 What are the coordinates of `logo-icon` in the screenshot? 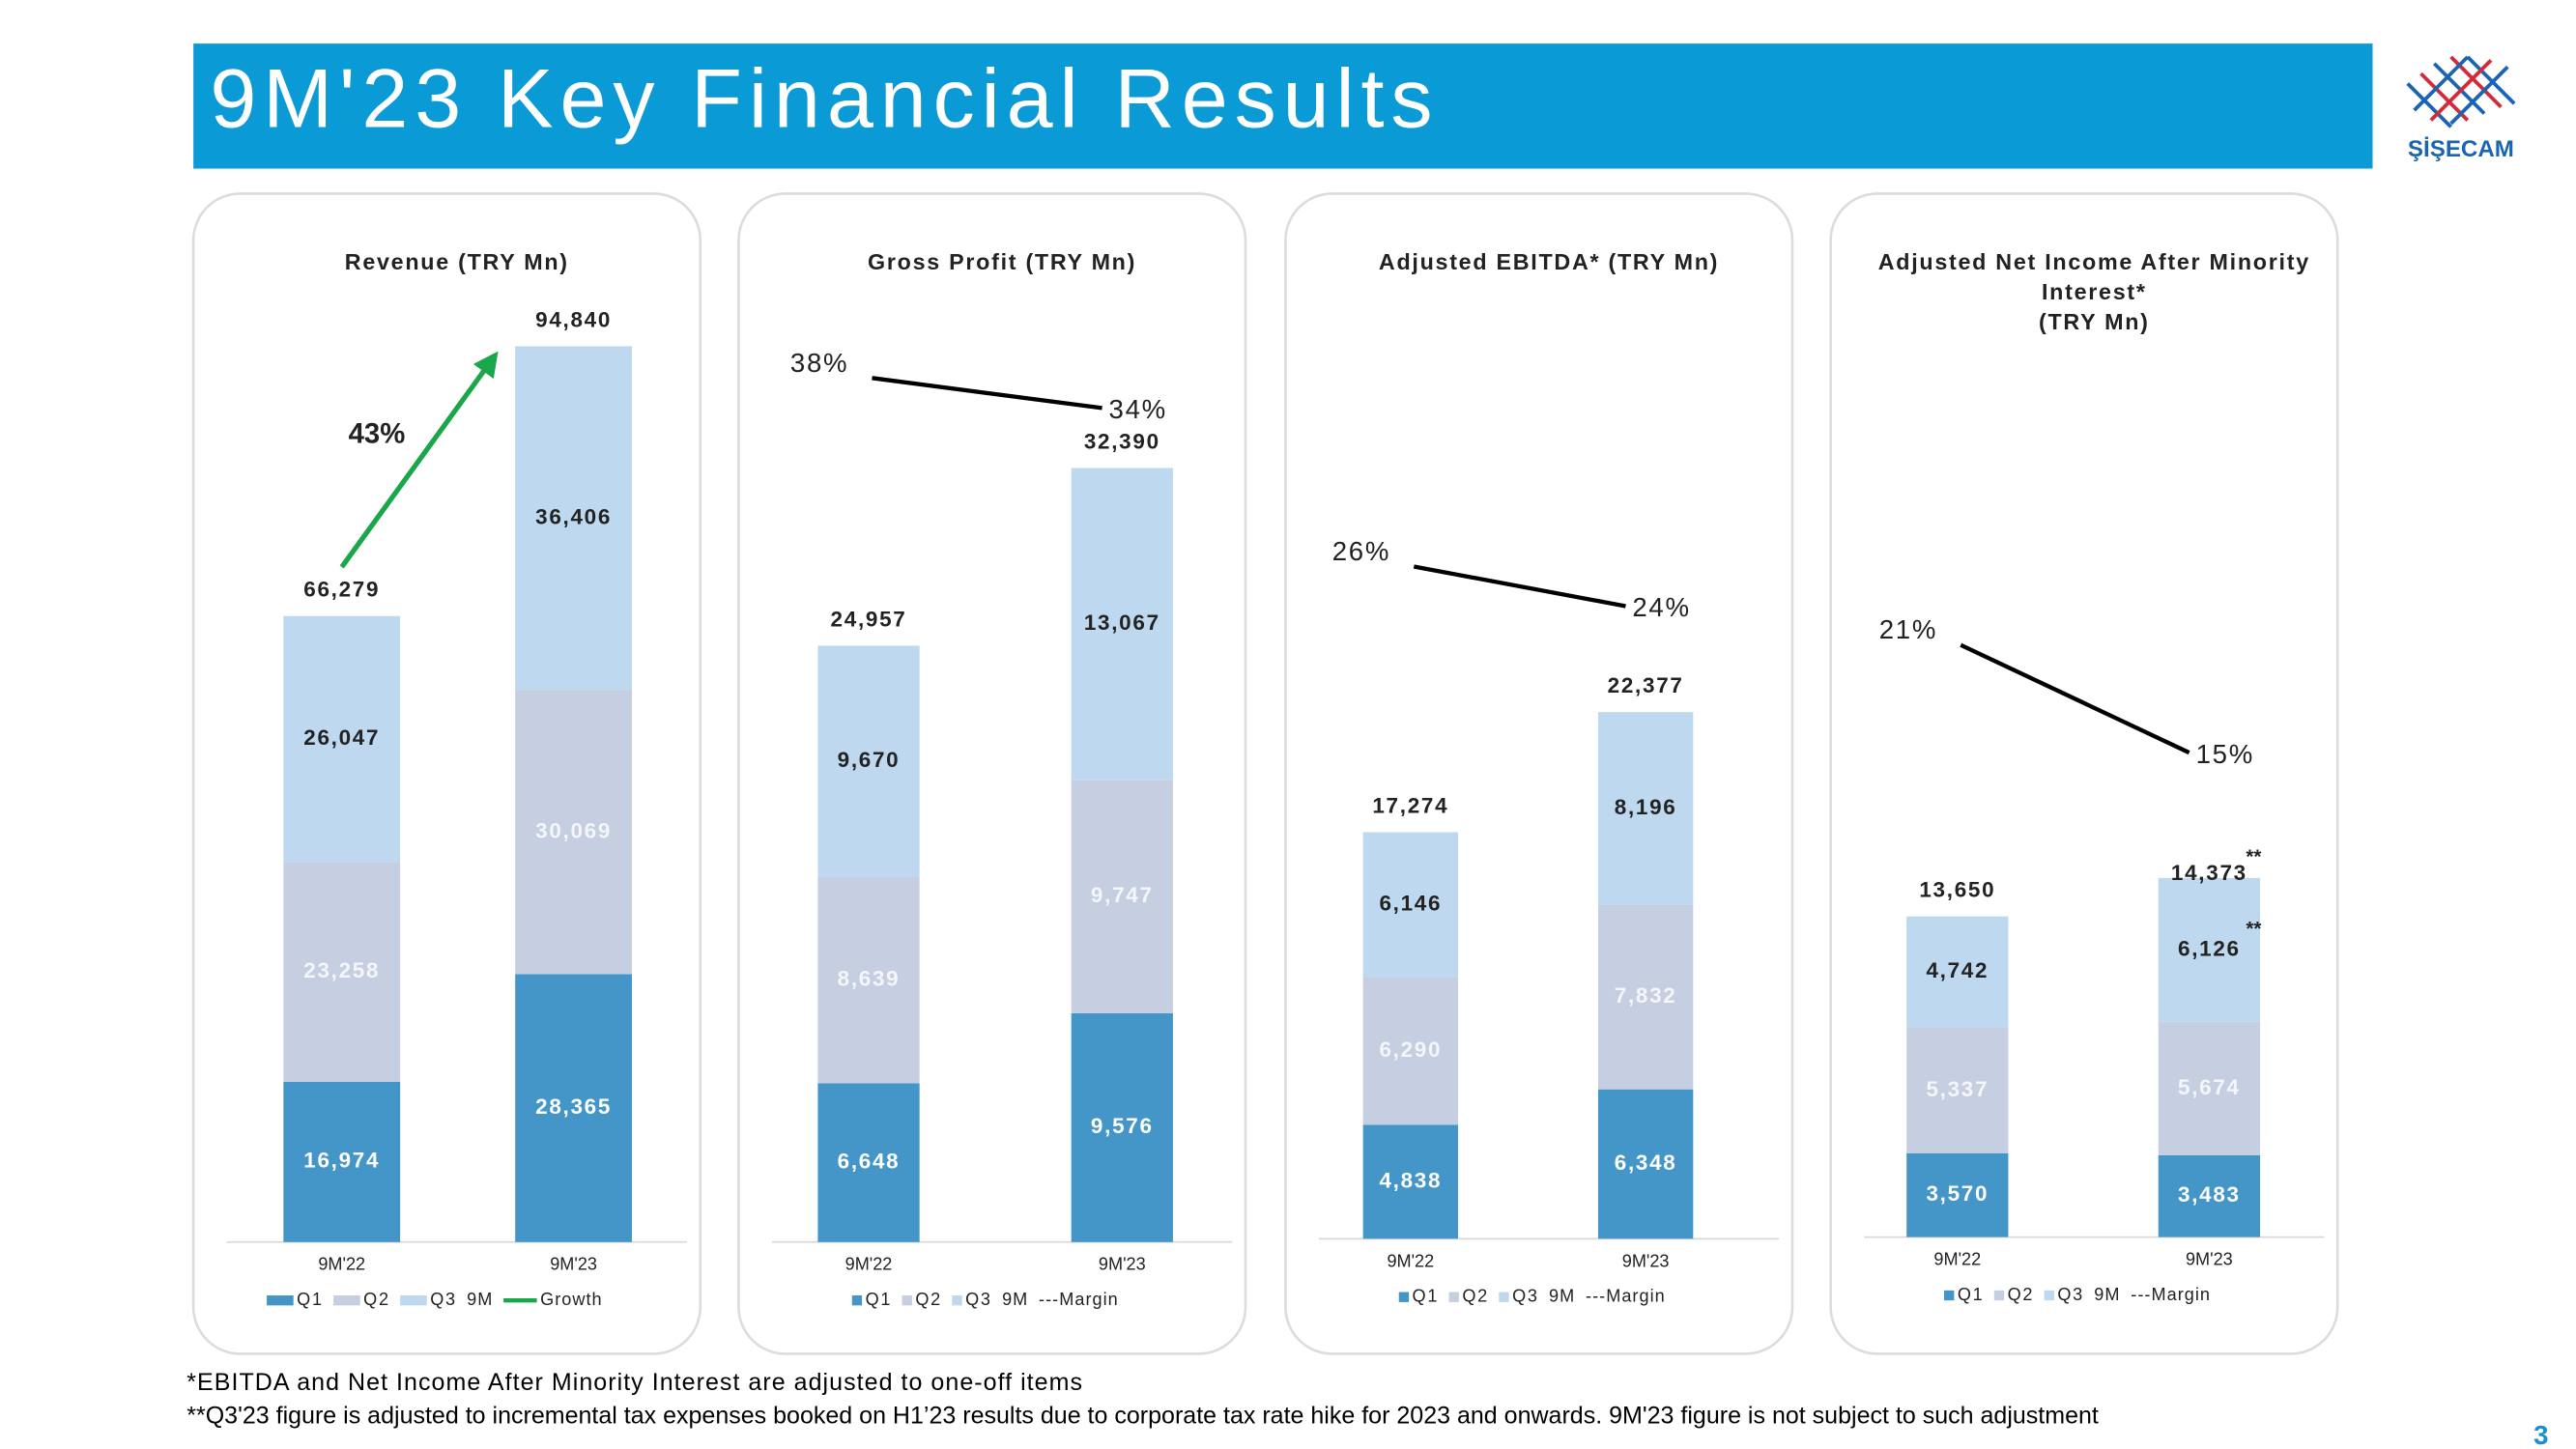 It's located at (2461, 91).